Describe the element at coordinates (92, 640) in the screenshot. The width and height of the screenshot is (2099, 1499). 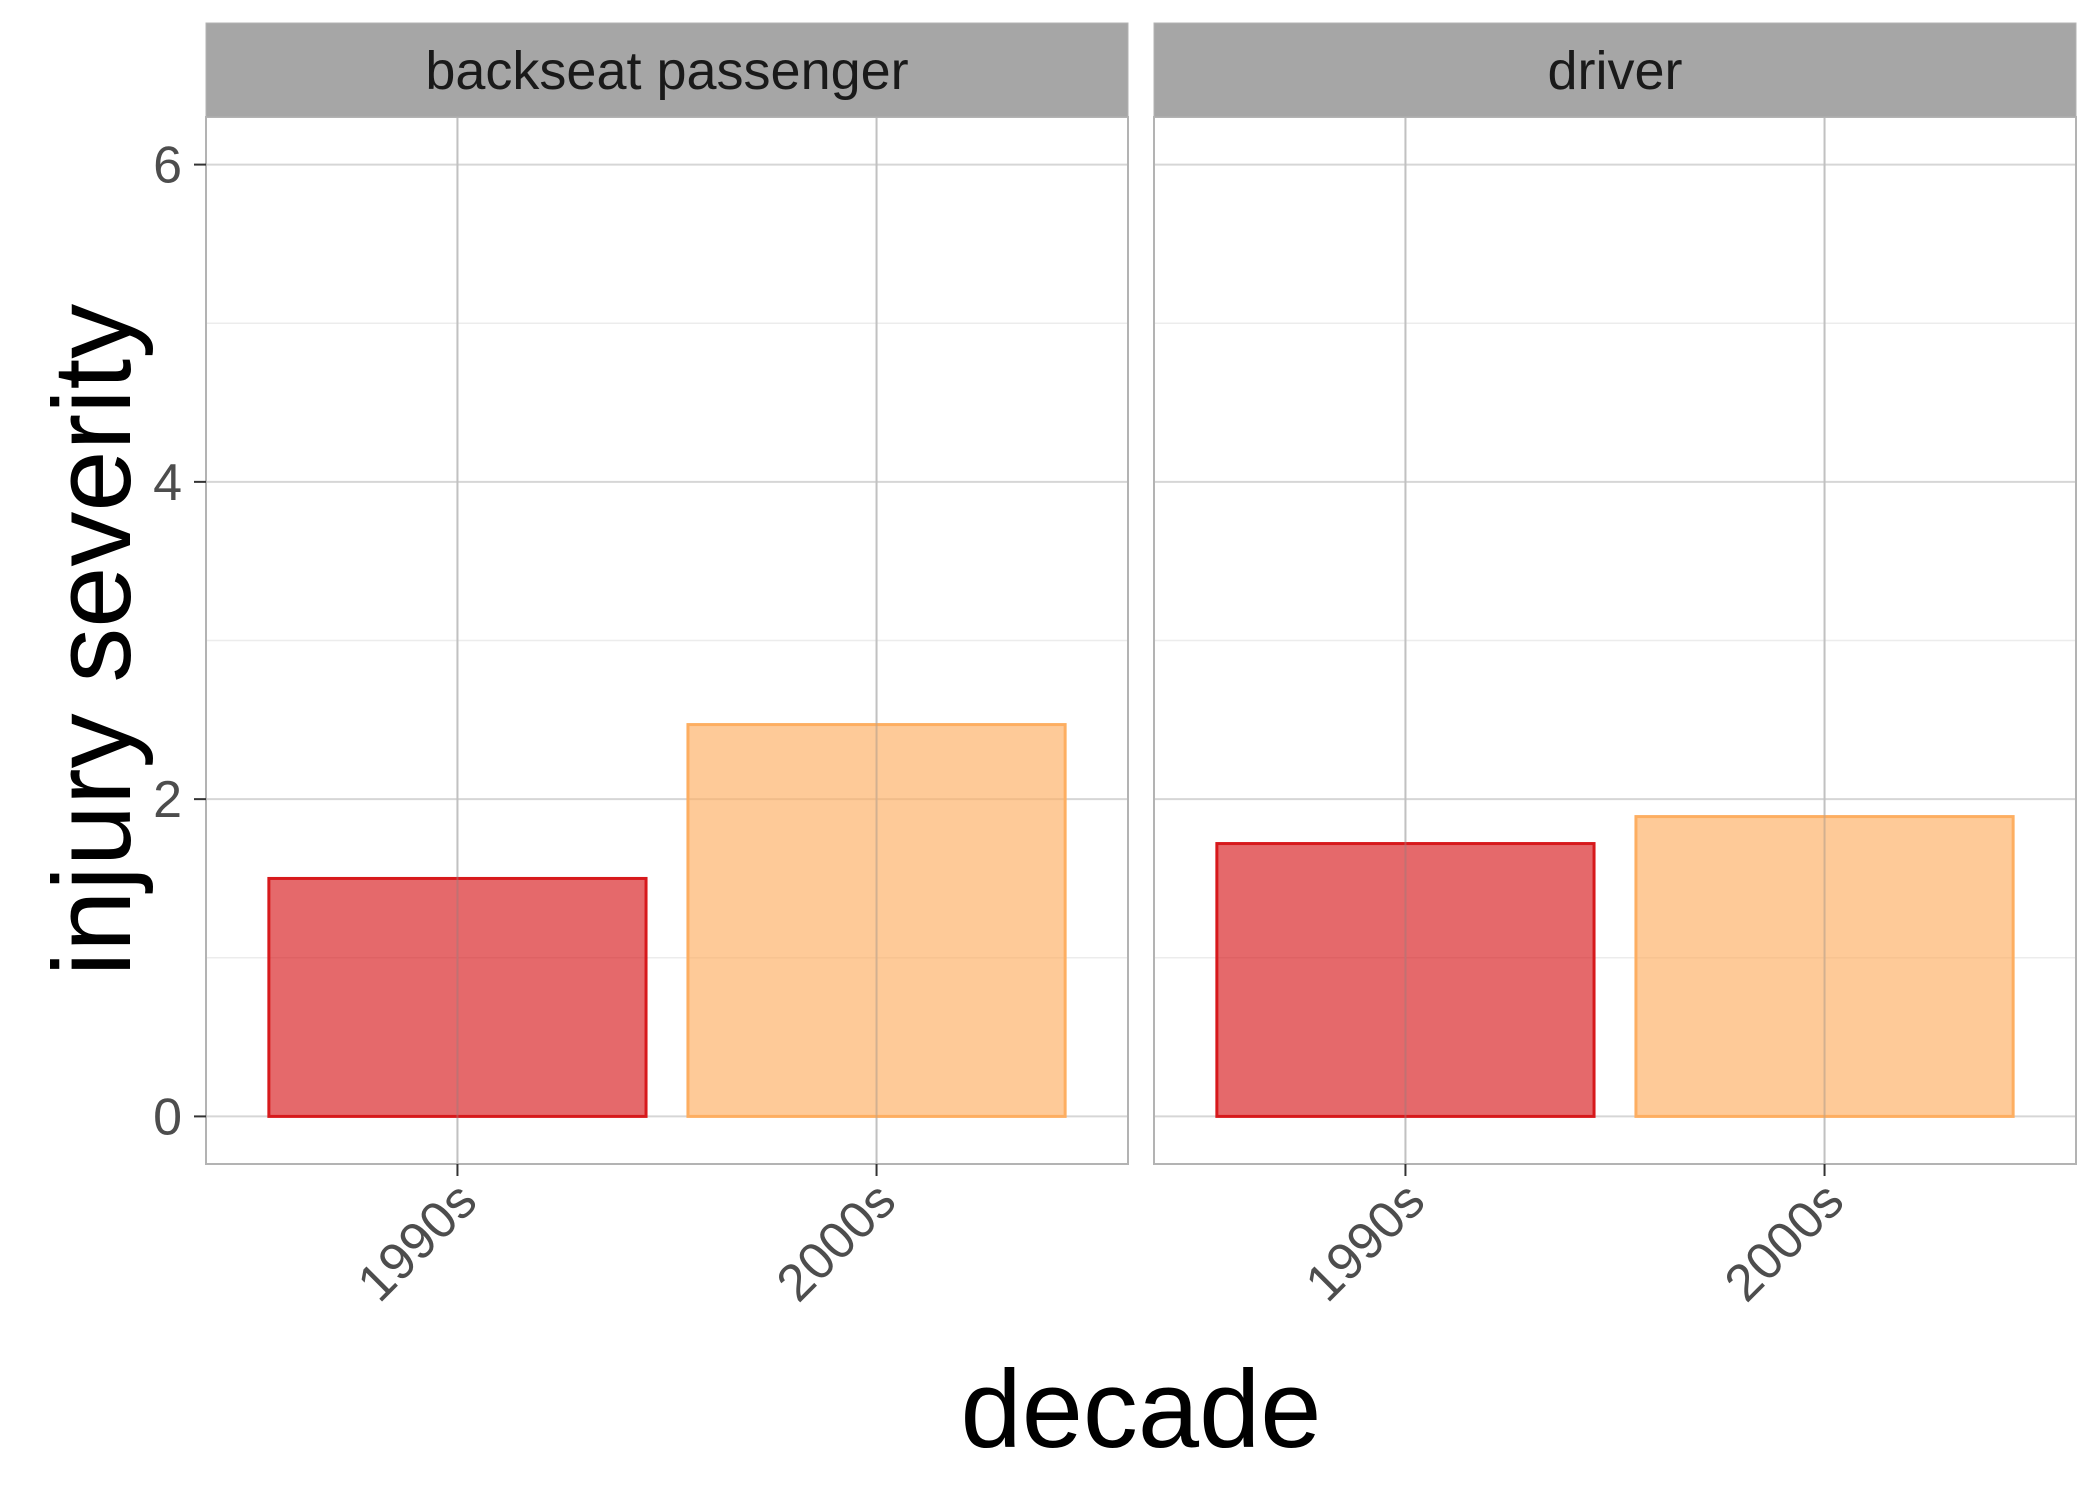
I see `y-axis-title: injury severity` at that location.